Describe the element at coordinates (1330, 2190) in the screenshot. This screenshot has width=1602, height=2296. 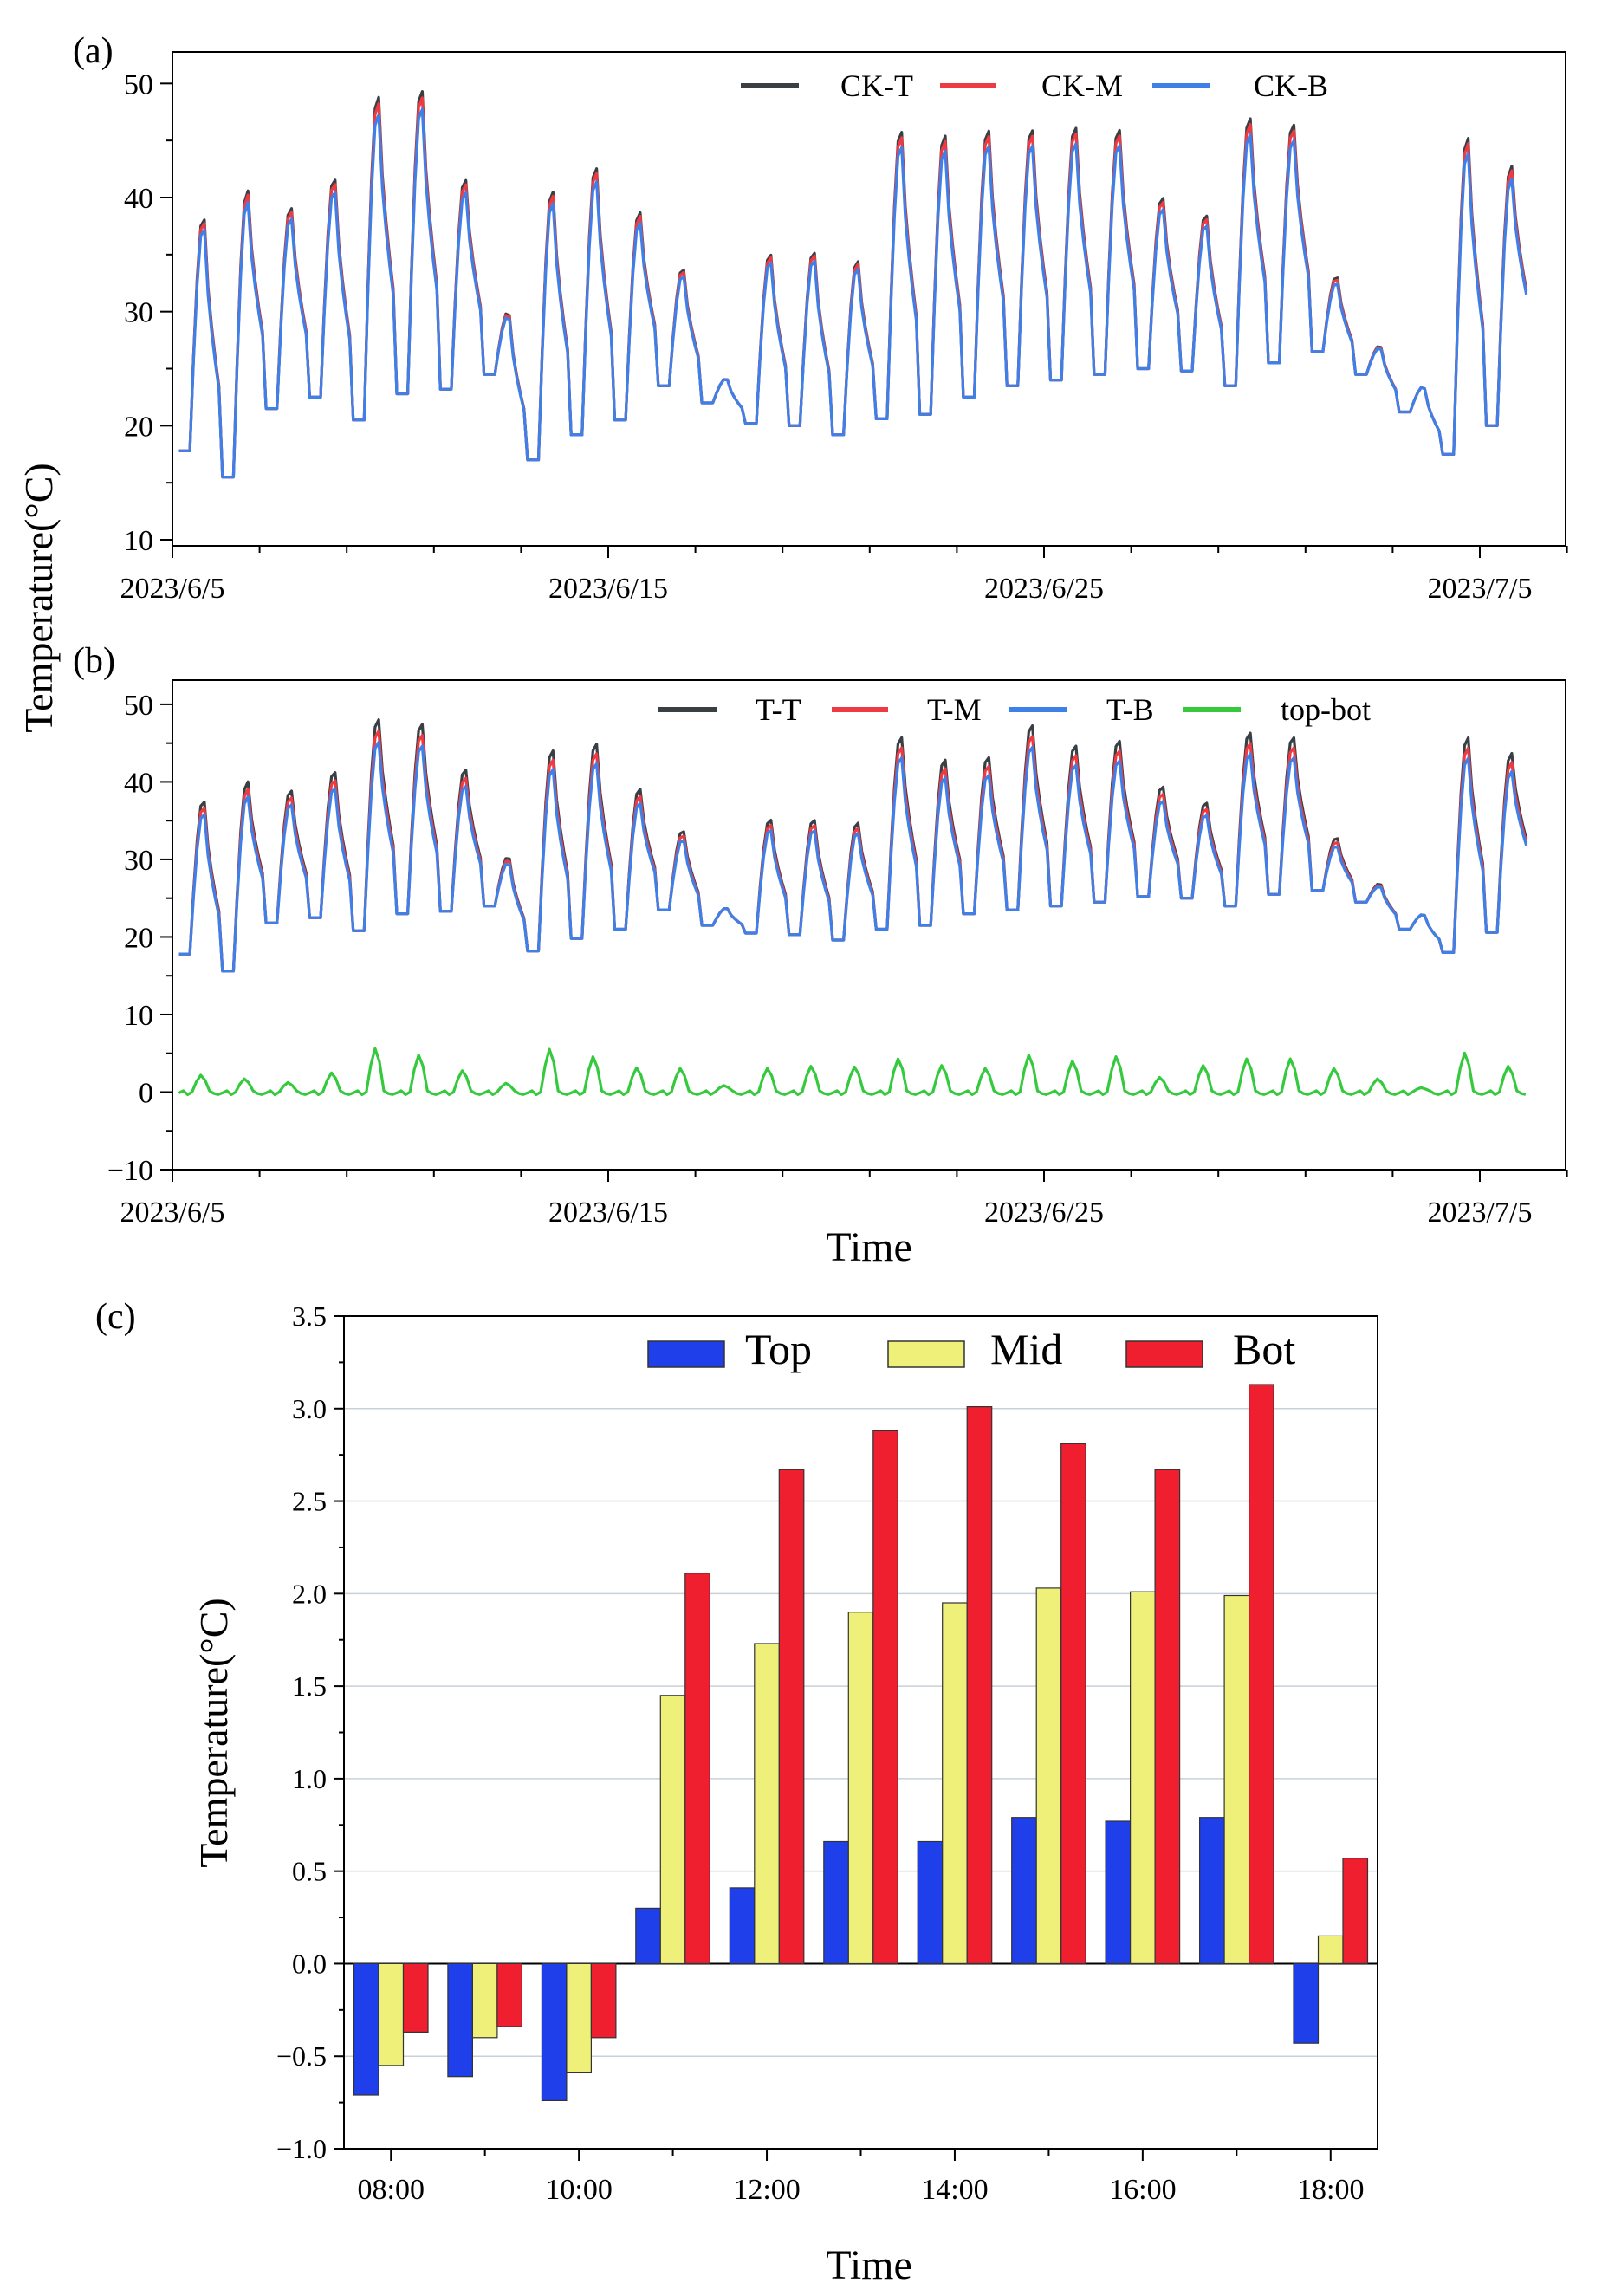
I see `x-tick-label: 18:00` at that location.